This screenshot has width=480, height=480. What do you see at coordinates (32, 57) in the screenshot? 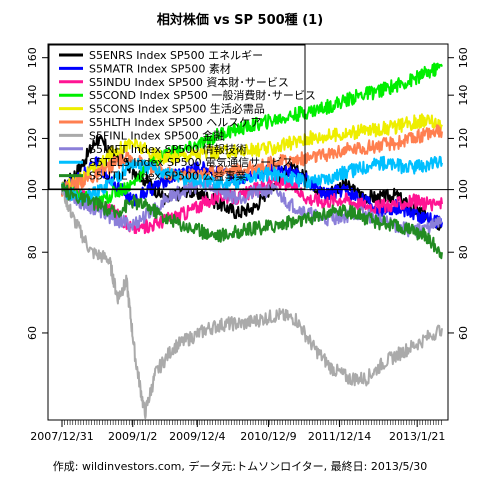
I see `y-tick-label-left: 160` at bounding box center [32, 57].